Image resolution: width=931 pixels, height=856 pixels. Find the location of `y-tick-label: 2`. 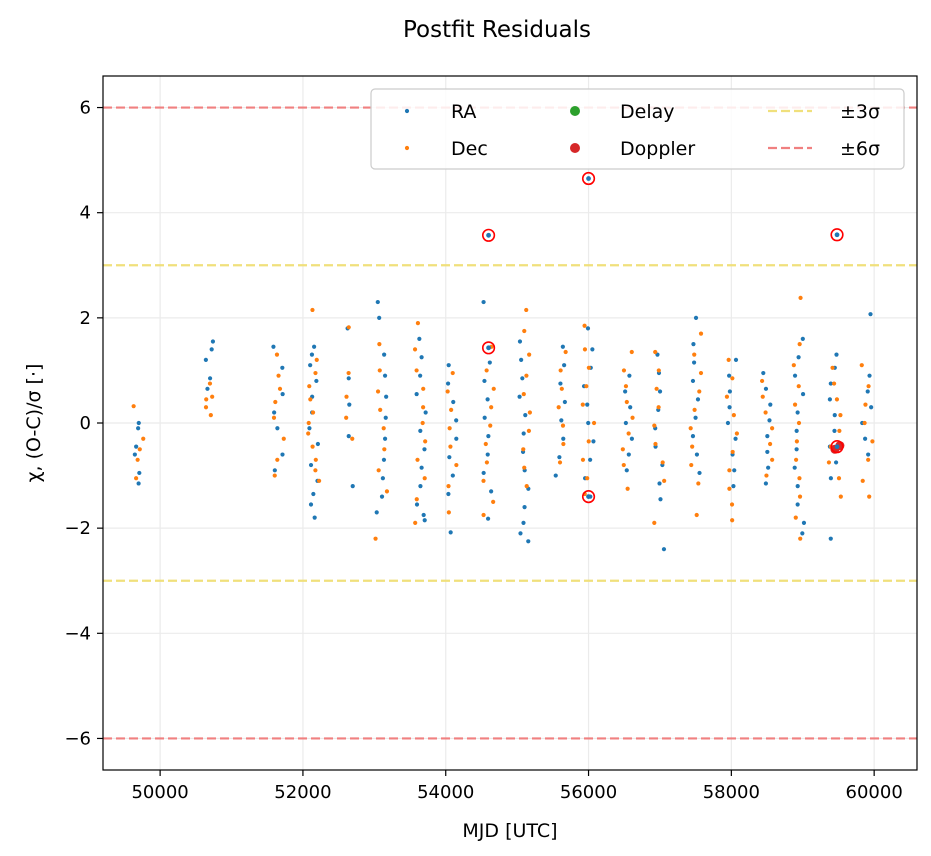

y-tick-label: 2 is located at coordinates (85, 318).